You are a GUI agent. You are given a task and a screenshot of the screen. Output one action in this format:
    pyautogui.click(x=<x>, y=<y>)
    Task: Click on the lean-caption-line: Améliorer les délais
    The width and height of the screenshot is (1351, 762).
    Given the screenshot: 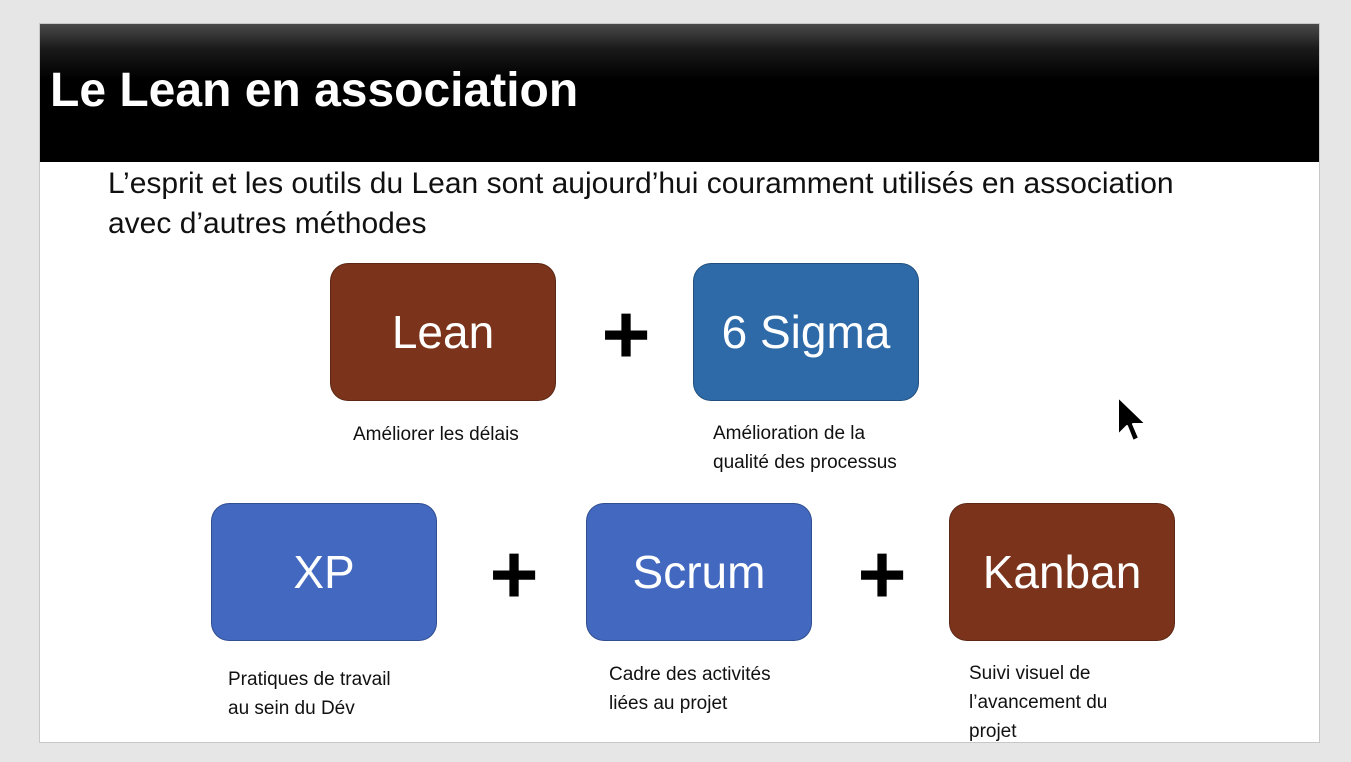 What is the action you would take?
    pyautogui.click(x=436, y=434)
    